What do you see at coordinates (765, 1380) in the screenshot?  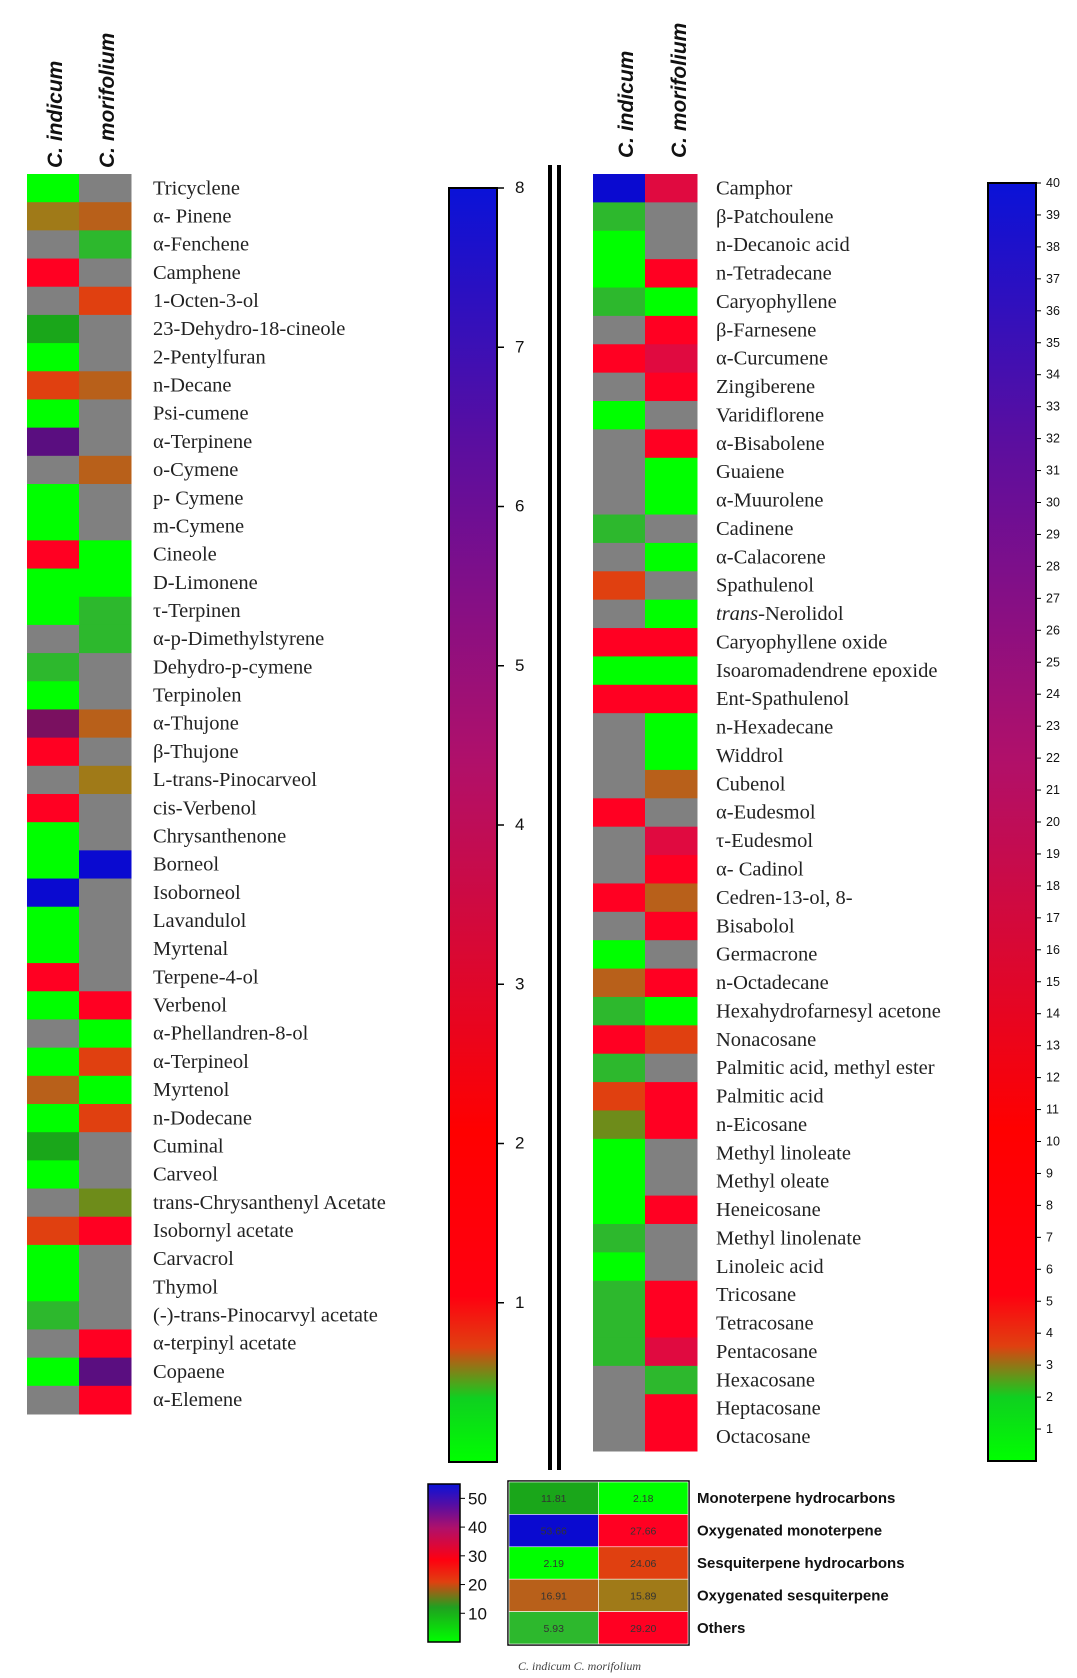 I see `right-label-hexacosane: Hexacosane` at bounding box center [765, 1380].